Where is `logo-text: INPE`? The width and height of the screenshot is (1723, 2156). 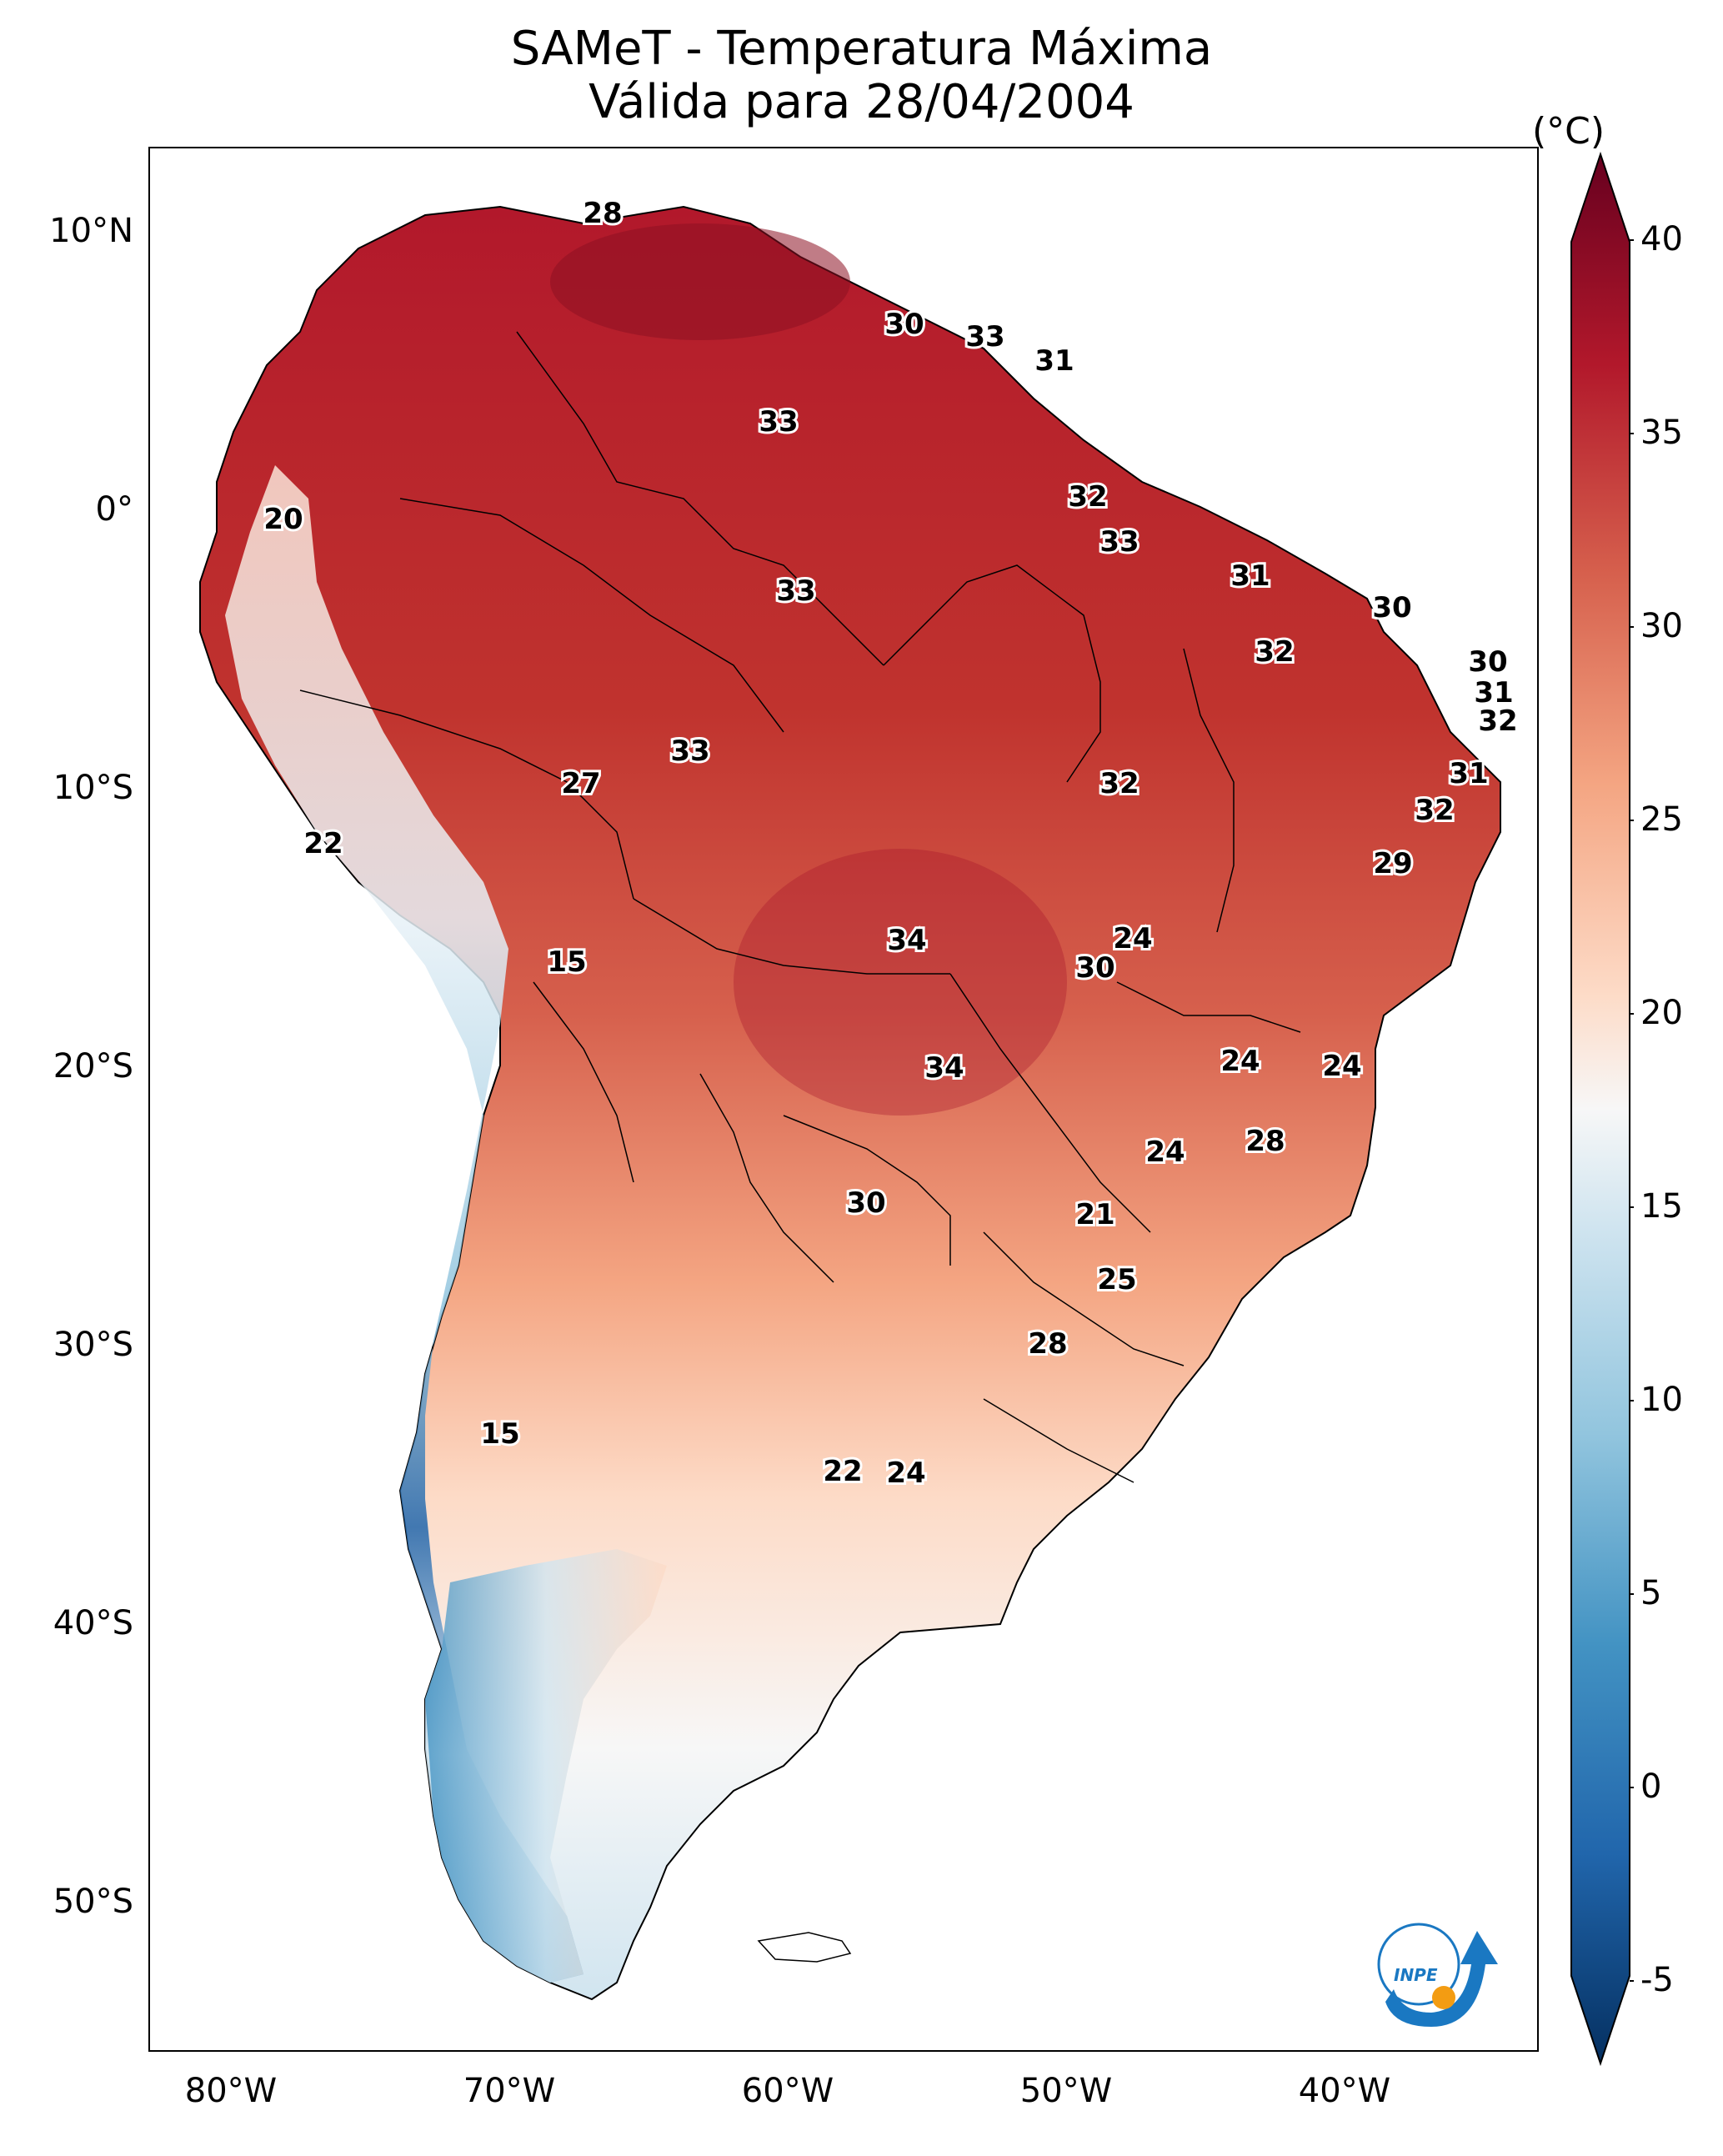 logo-text: INPE is located at coordinates (1416, 1975).